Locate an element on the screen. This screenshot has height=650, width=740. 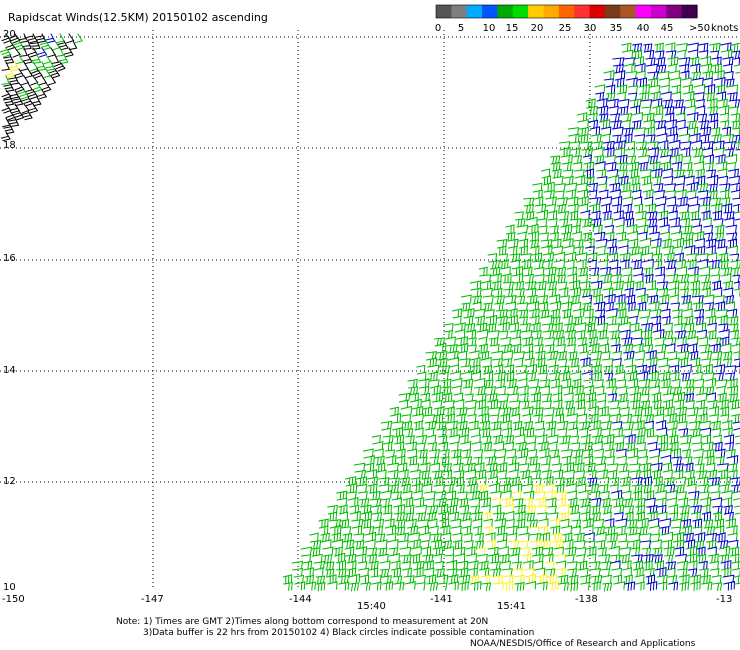
legend-color-swatch is located at coordinates (505, 11).